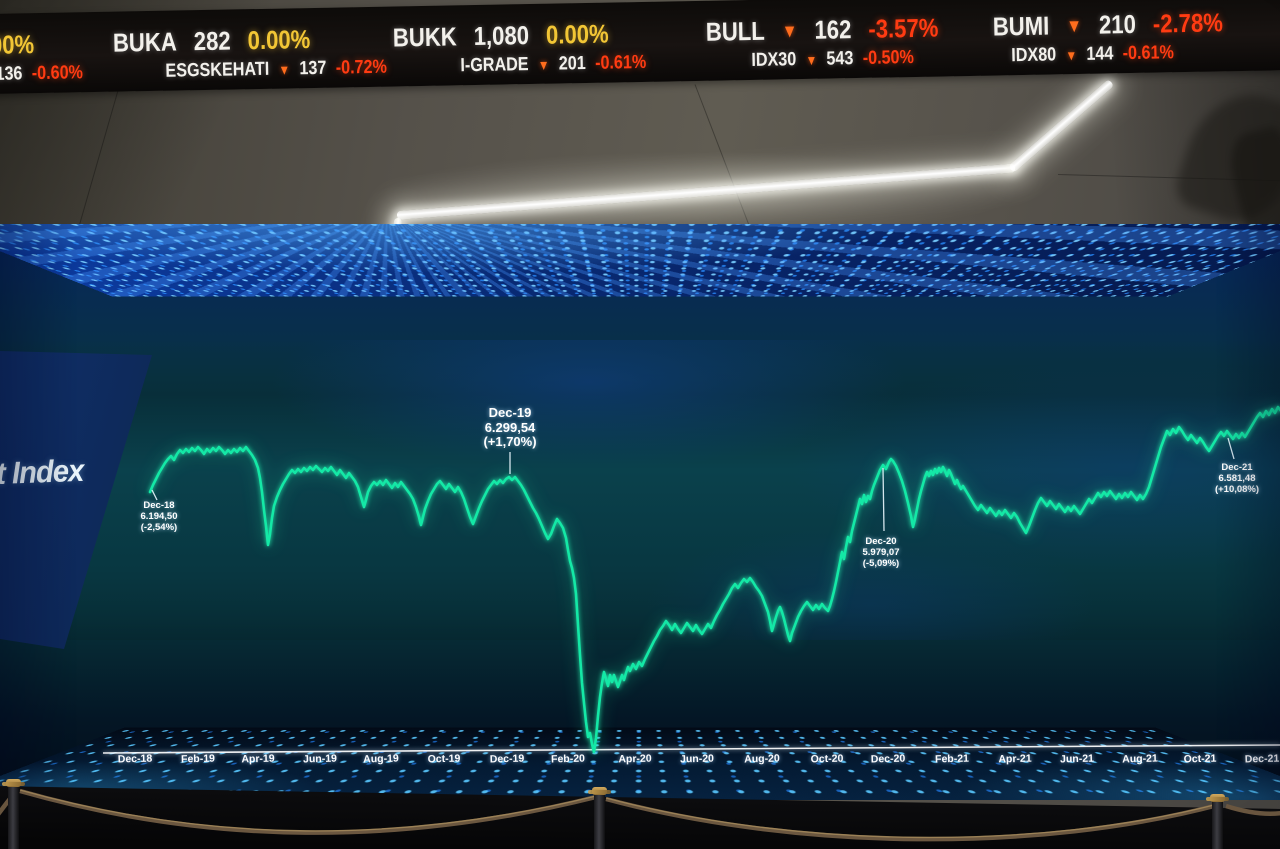 The width and height of the screenshot is (1280, 849). I want to click on ticker-change: -3.57%, so click(903, 28).